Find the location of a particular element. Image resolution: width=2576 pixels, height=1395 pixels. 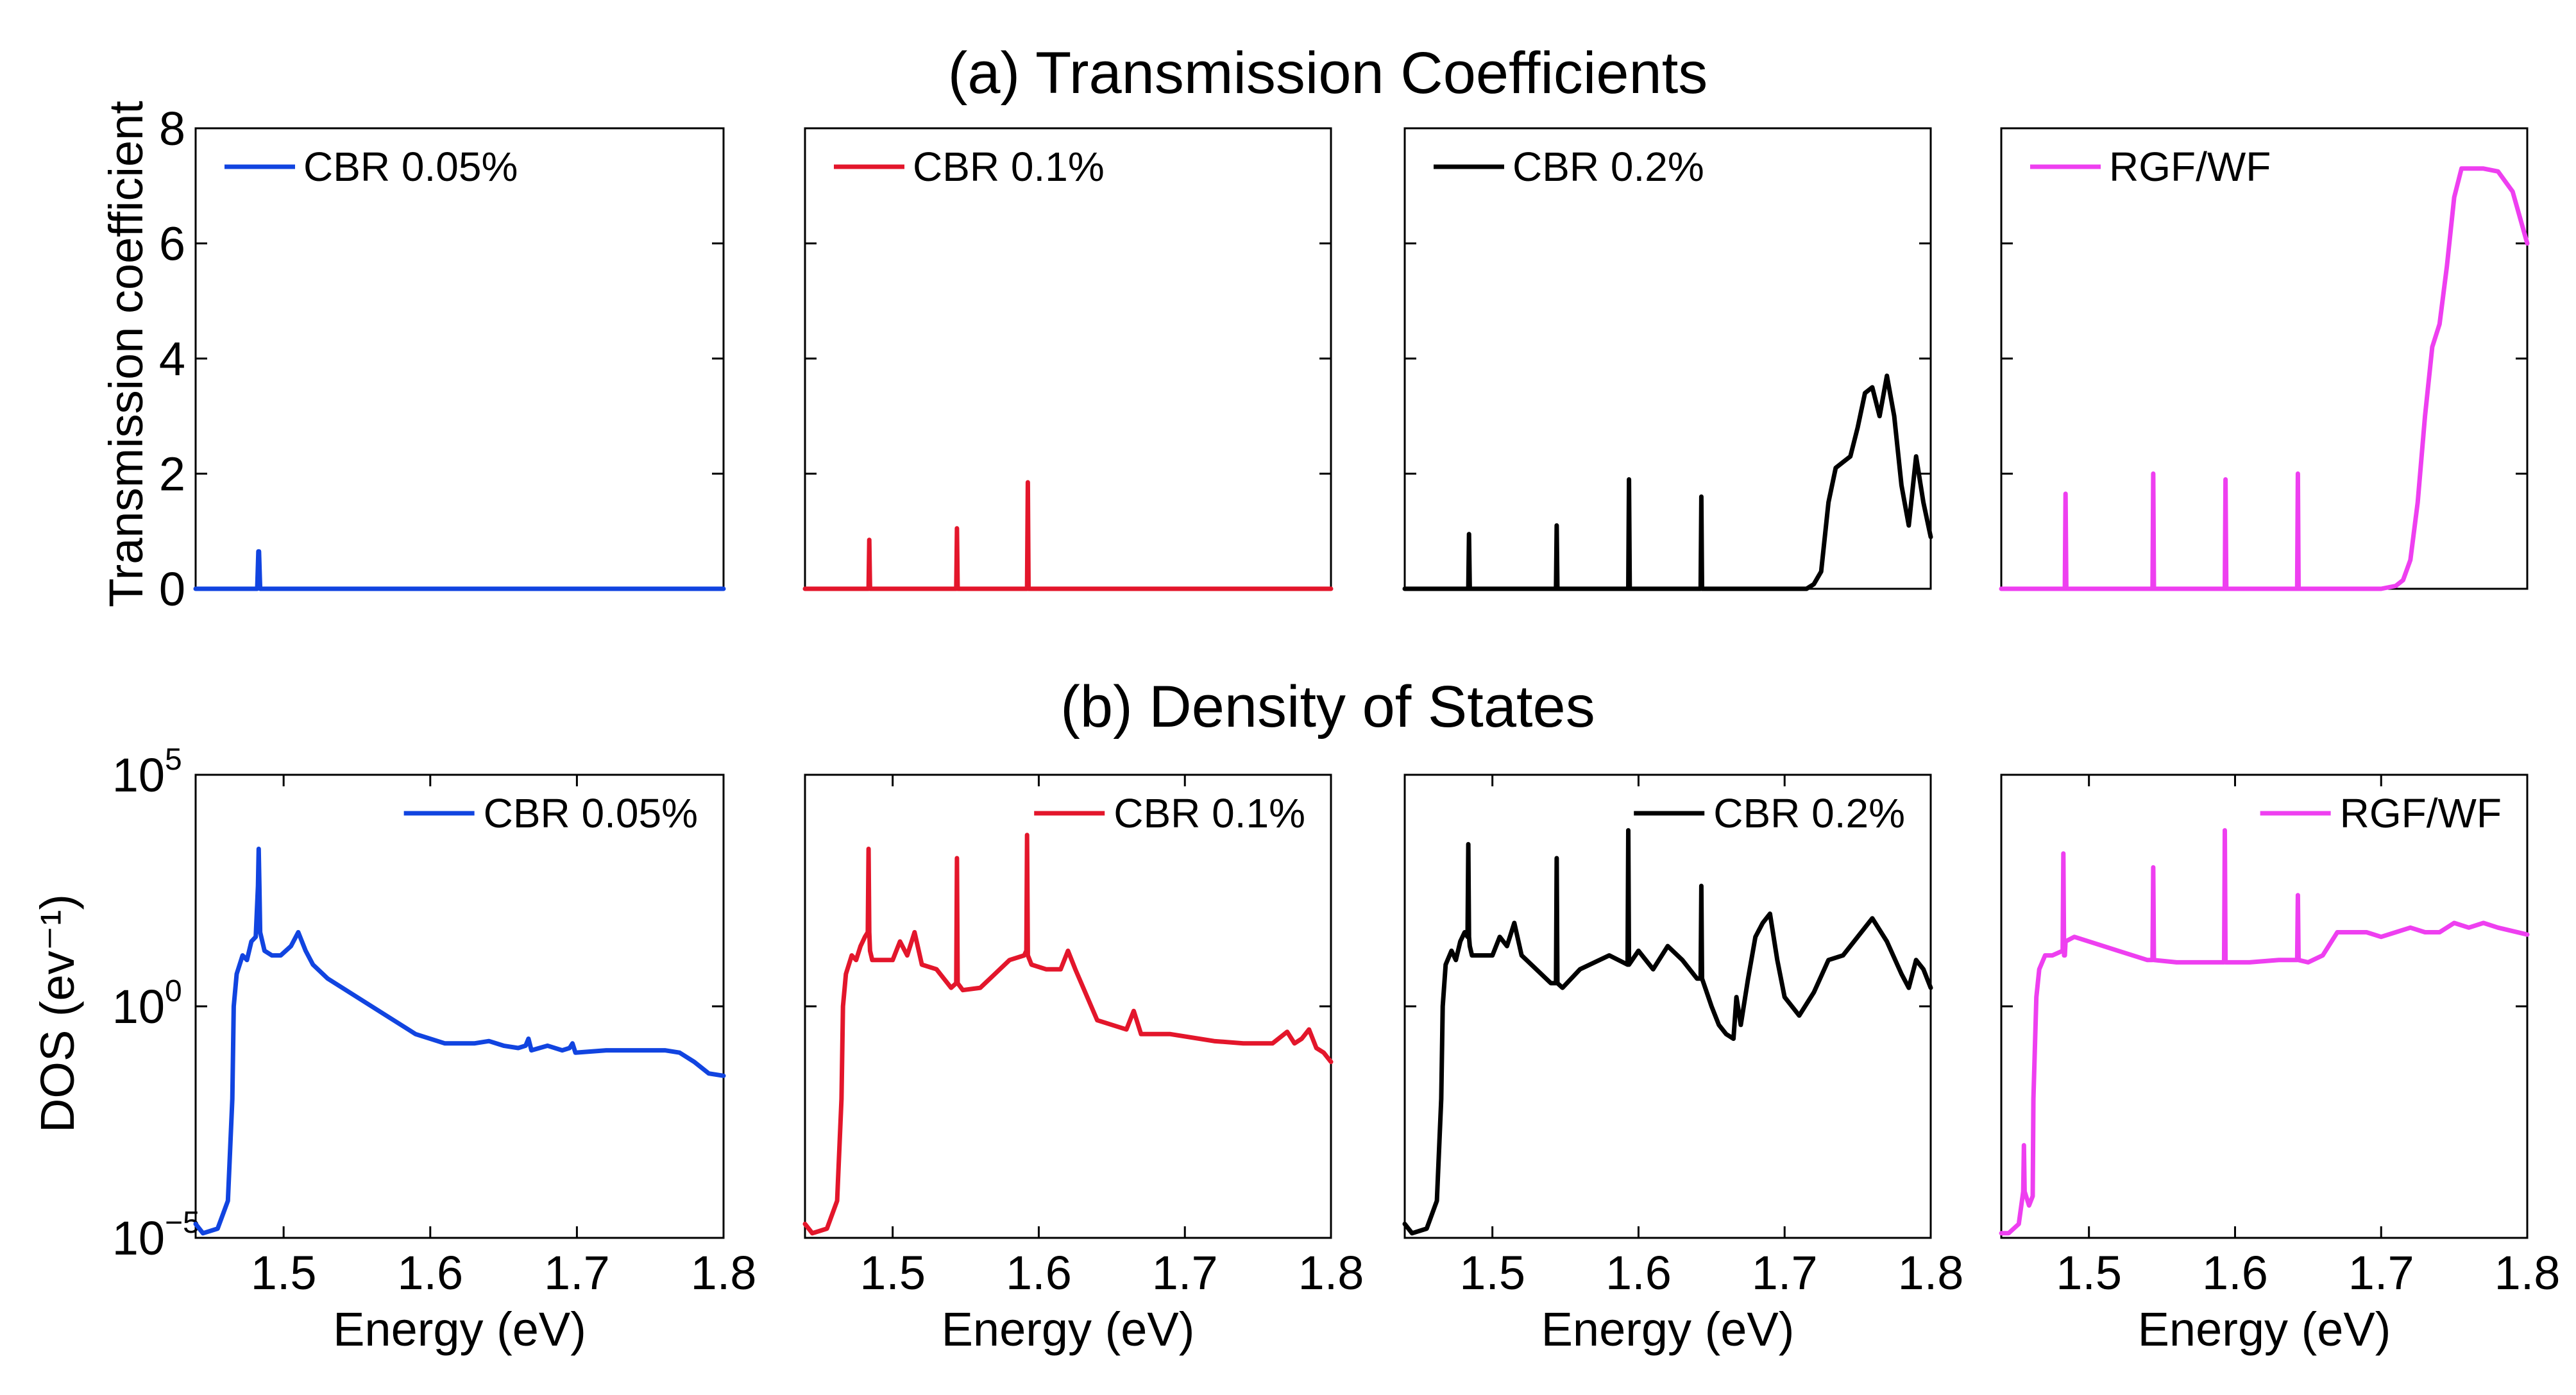

title-transmission: (a) Transmission Coefficients is located at coordinates (1328, 73).